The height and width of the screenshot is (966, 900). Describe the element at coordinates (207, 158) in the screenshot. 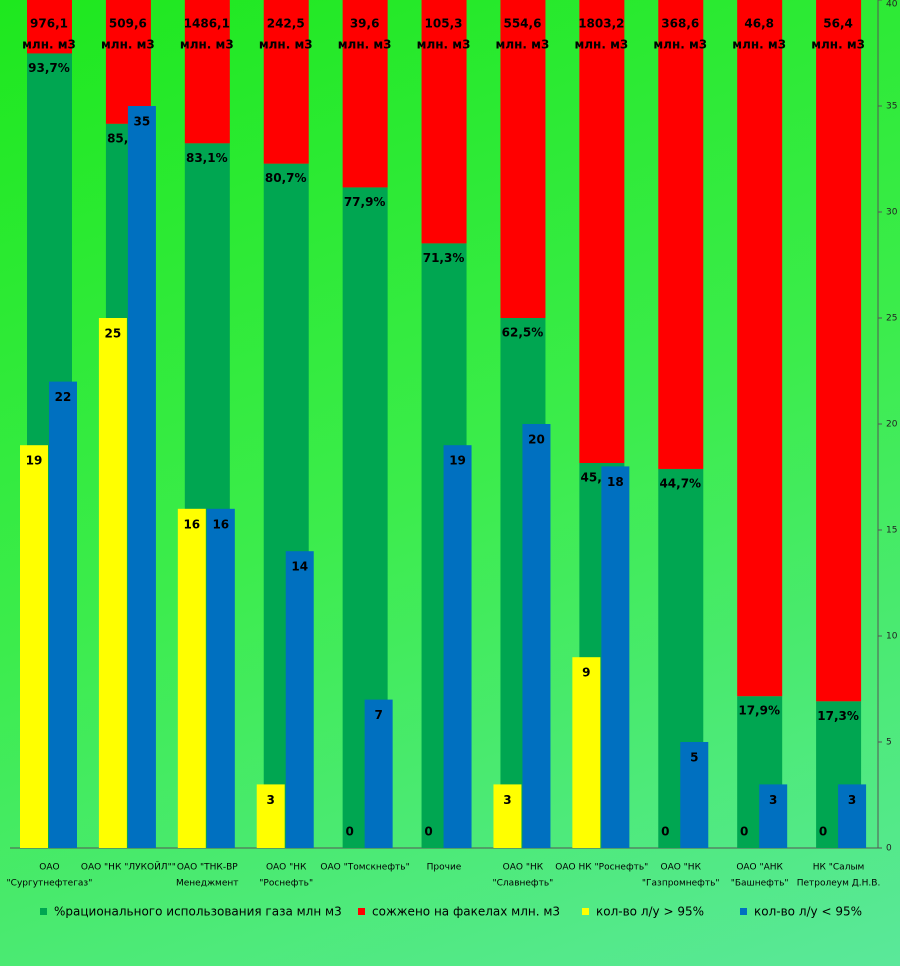

I see `value-label: 83,1%` at that location.